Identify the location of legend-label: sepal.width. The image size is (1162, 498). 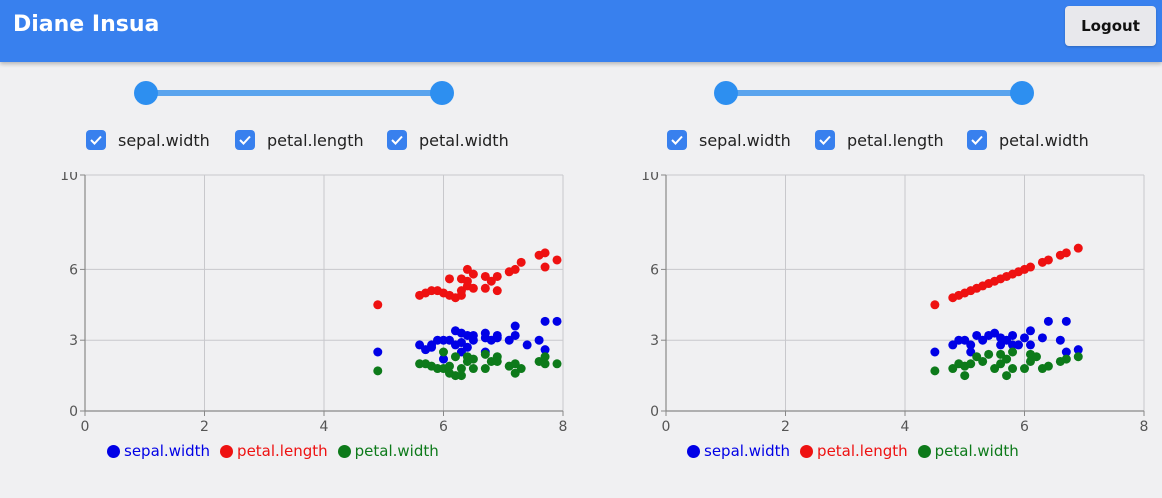
(747, 451).